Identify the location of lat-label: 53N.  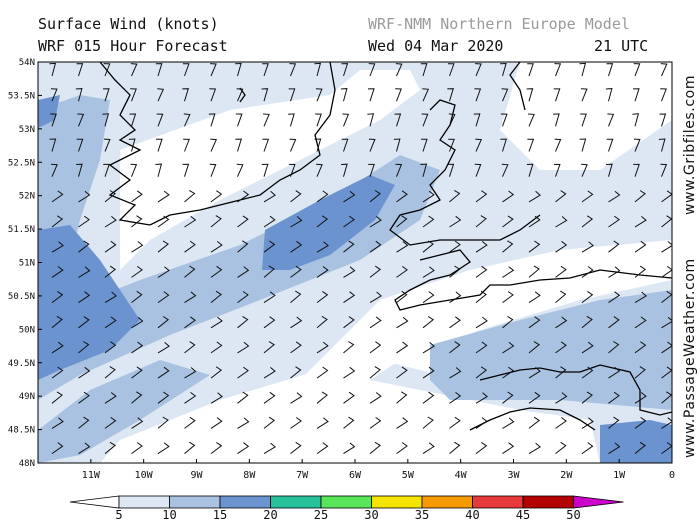
(27, 130).